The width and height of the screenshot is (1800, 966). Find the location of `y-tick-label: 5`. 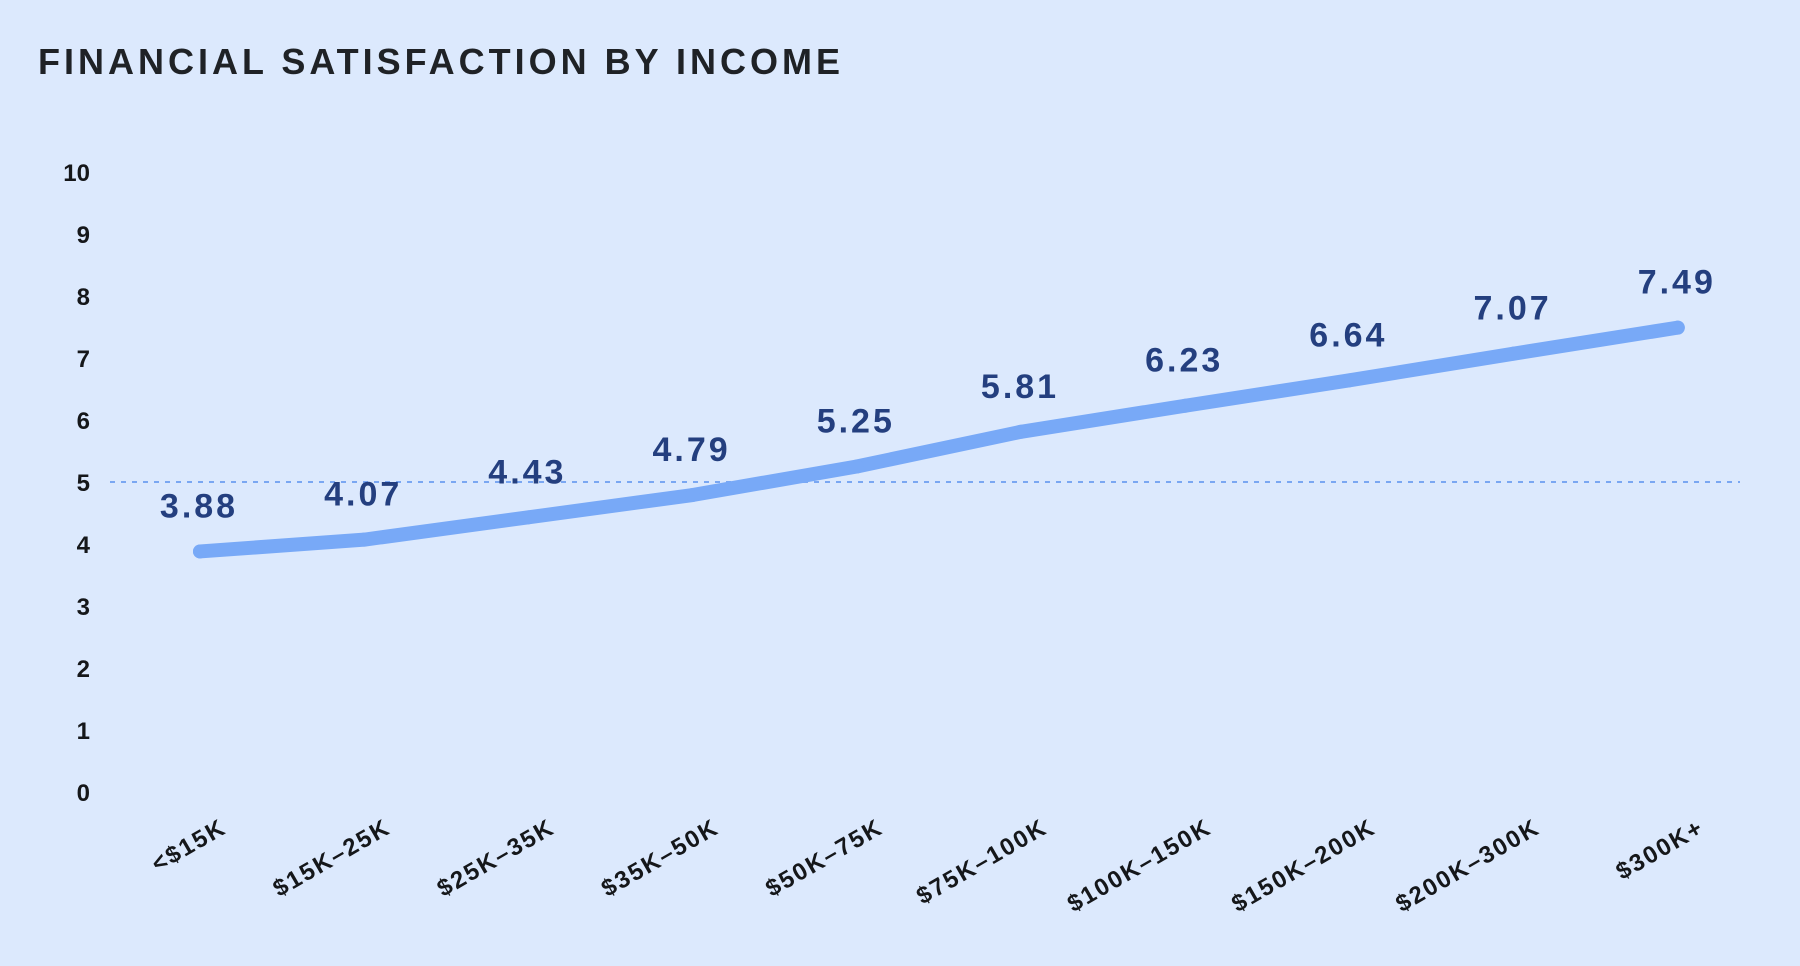

y-tick-label: 5 is located at coordinates (83, 483).